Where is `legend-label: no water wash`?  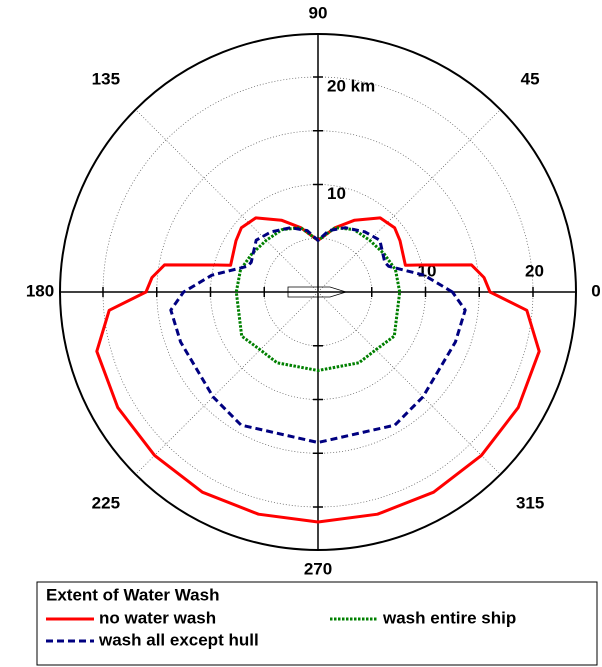
legend-label: no water wash is located at coordinates (157, 617).